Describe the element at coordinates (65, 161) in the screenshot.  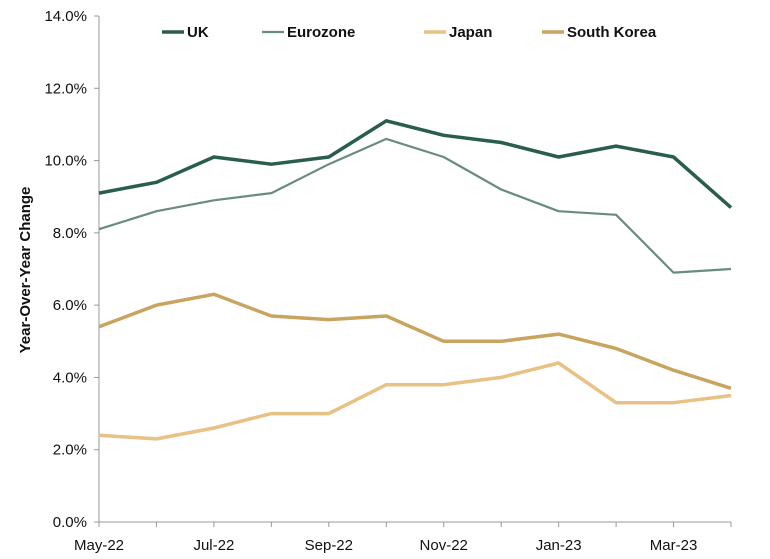
I see `y-tick-label: 10.0%` at that location.